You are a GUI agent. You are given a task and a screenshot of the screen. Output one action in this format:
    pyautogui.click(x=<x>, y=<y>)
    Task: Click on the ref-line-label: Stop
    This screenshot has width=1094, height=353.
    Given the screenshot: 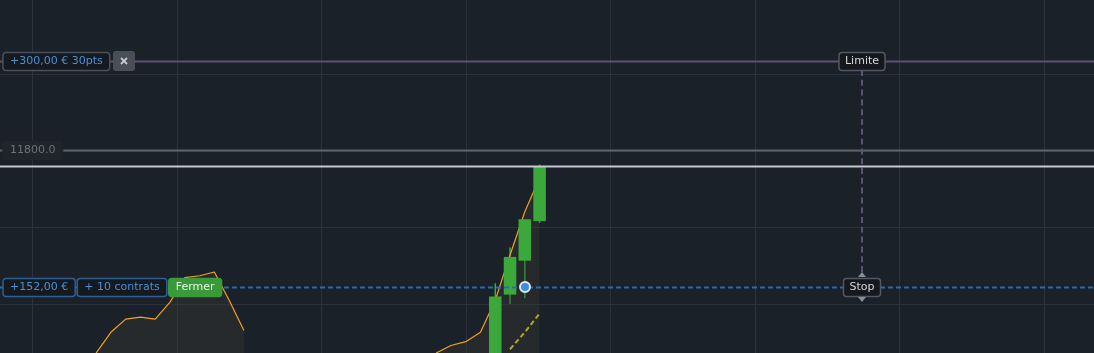 What is the action you would take?
    pyautogui.click(x=862, y=287)
    